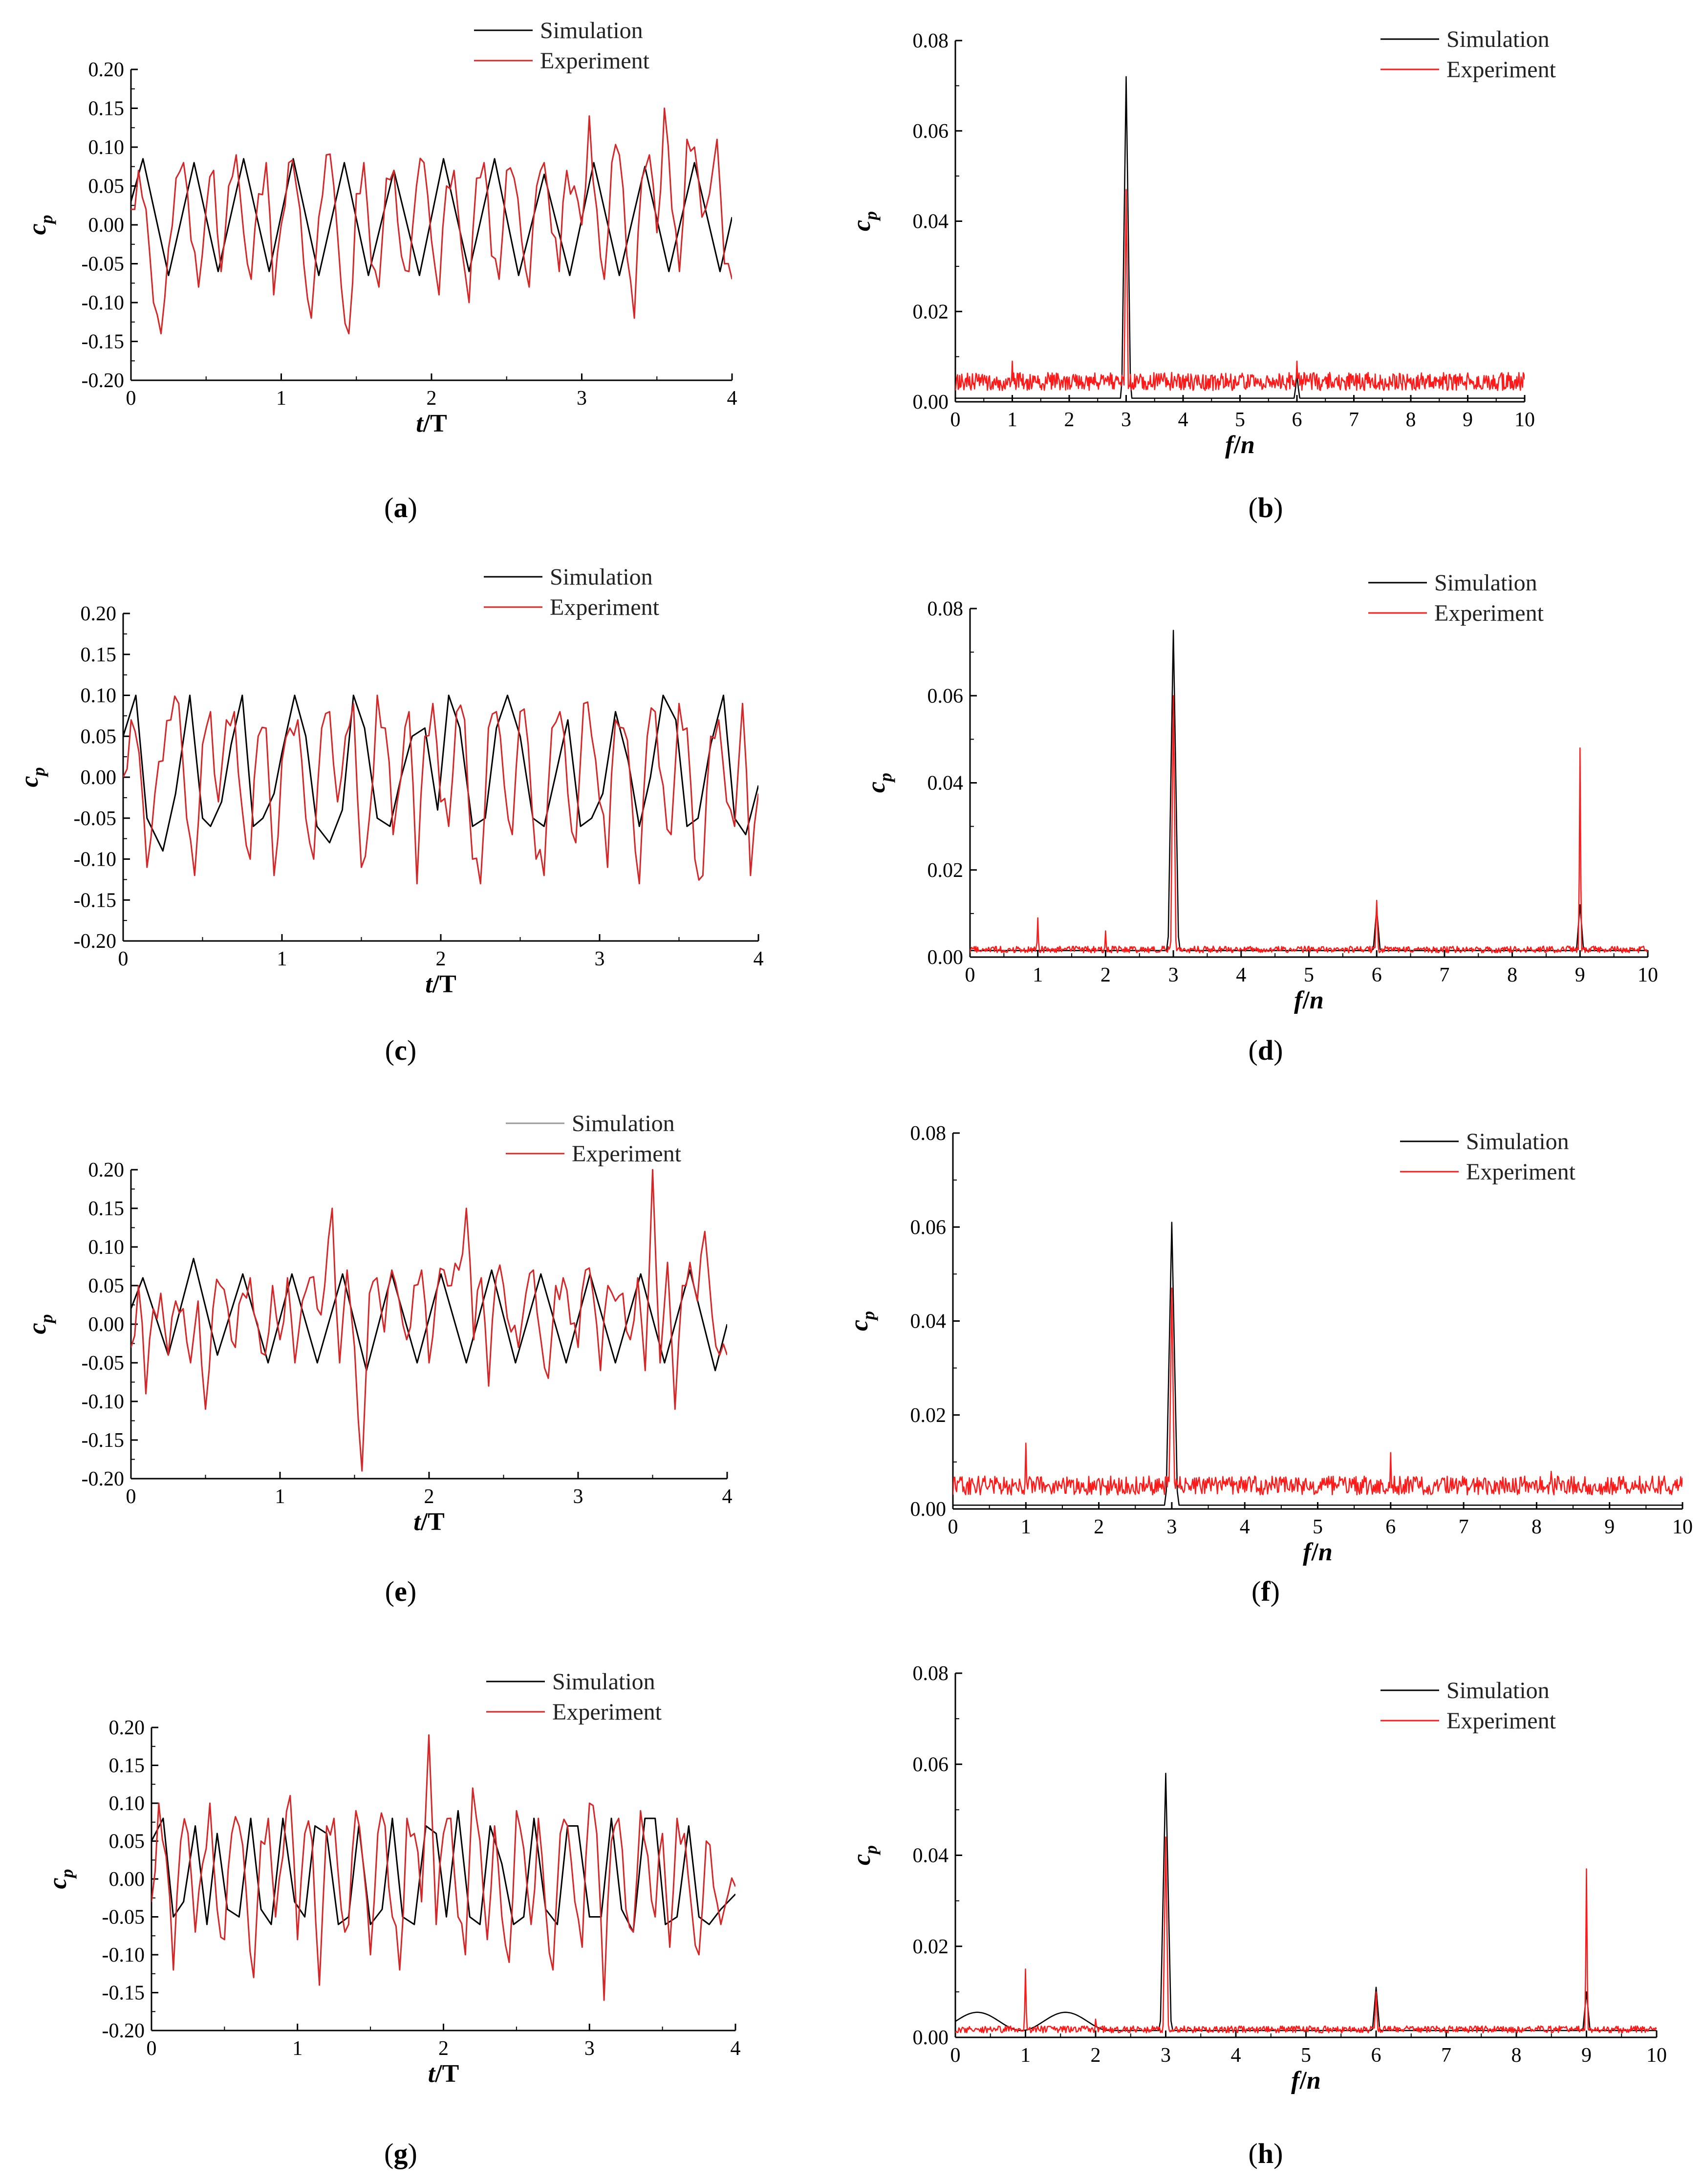 This screenshot has height=2184, width=1704. I want to click on y-tick-label: 0.06, so click(929, 1227).